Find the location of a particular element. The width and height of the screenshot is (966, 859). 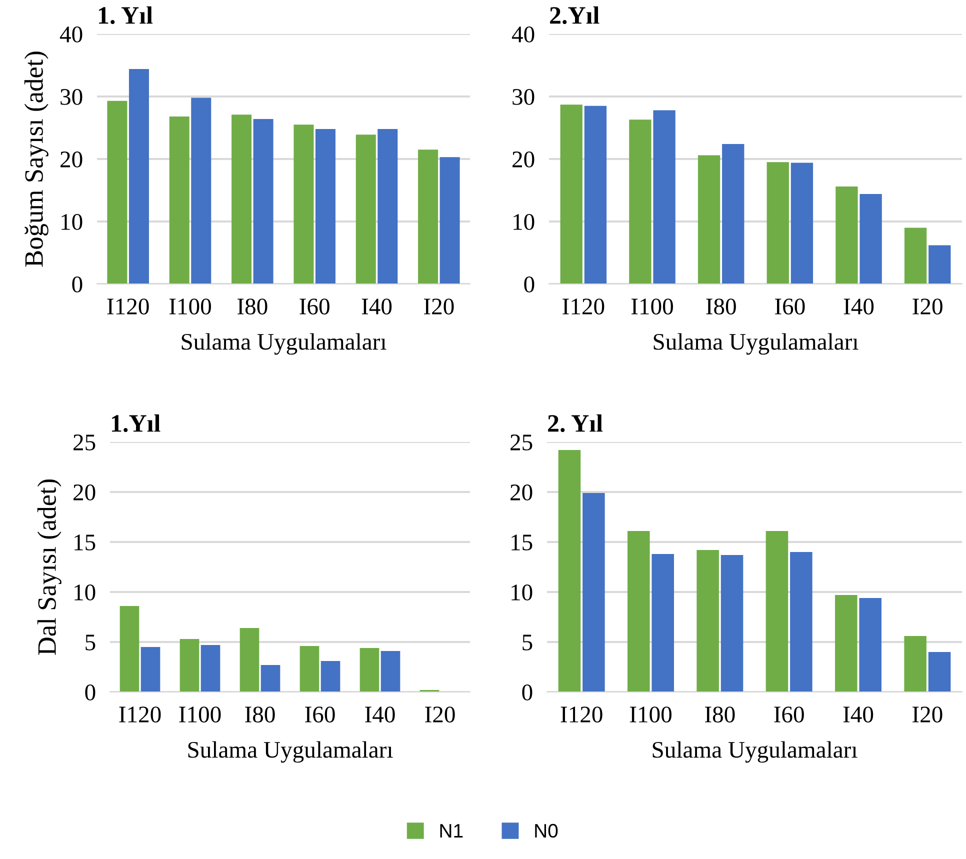

chart-title: 2.Yıl is located at coordinates (575, 15).